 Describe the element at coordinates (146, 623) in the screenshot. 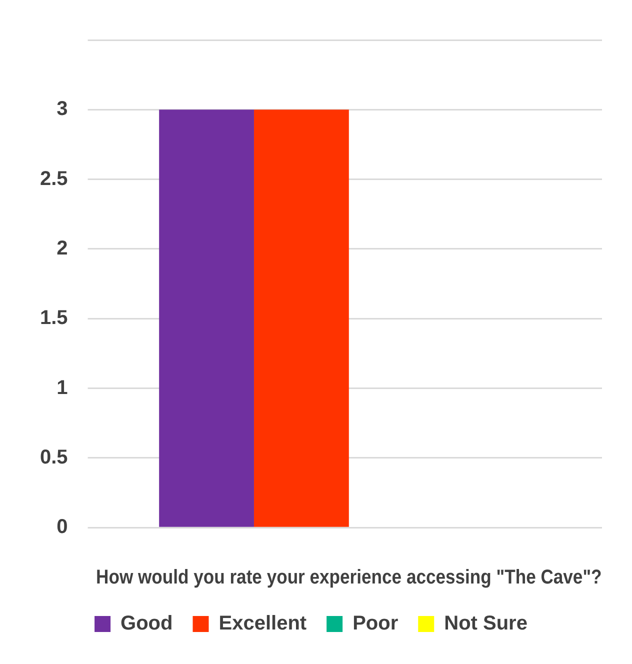

I see `legend-label: Good` at that location.